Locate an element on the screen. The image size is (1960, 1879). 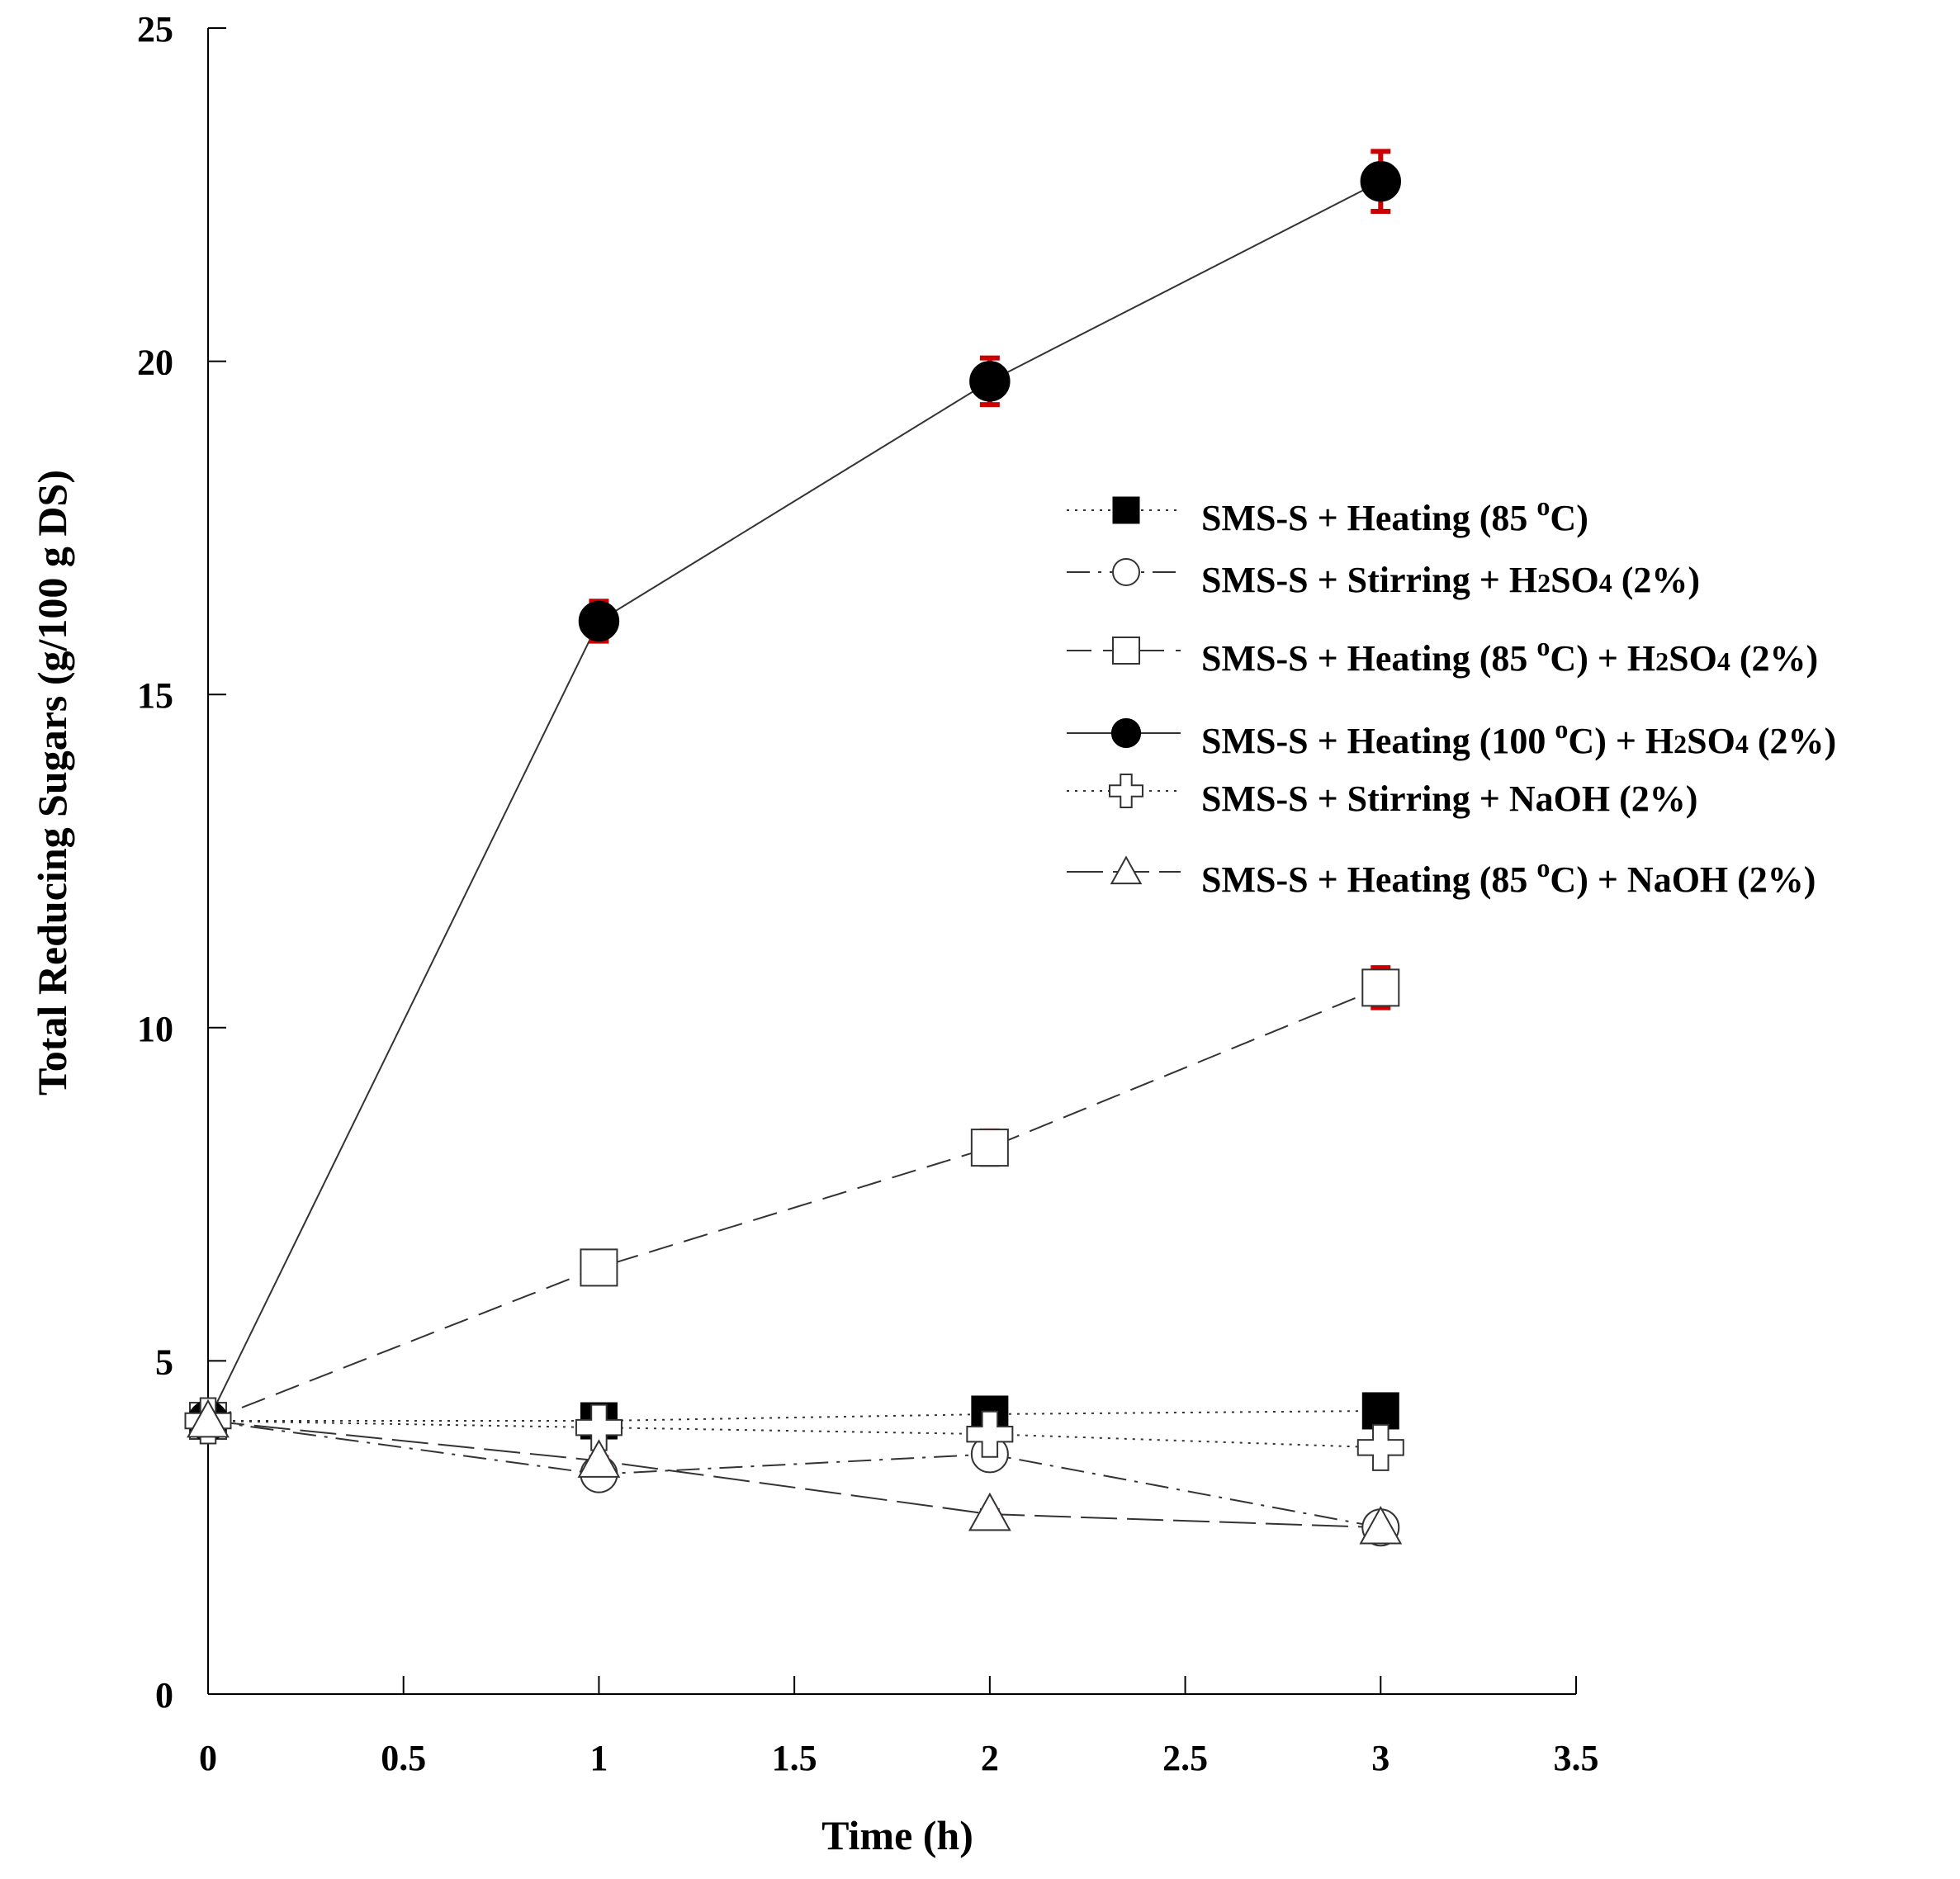
x-tick-label: 0 is located at coordinates (208, 1758).